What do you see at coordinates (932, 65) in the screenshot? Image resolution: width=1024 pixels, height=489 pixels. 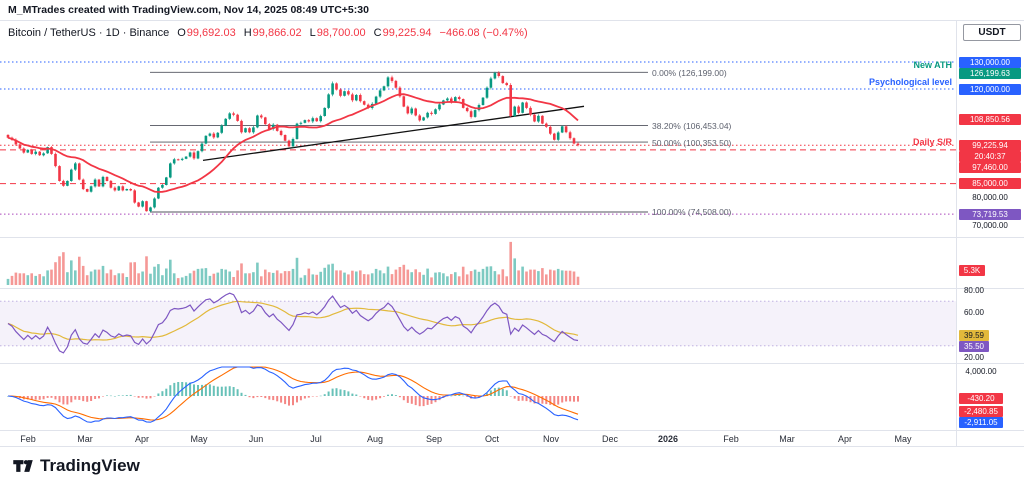 I see `annotation-new-ath: New ATH` at bounding box center [932, 65].